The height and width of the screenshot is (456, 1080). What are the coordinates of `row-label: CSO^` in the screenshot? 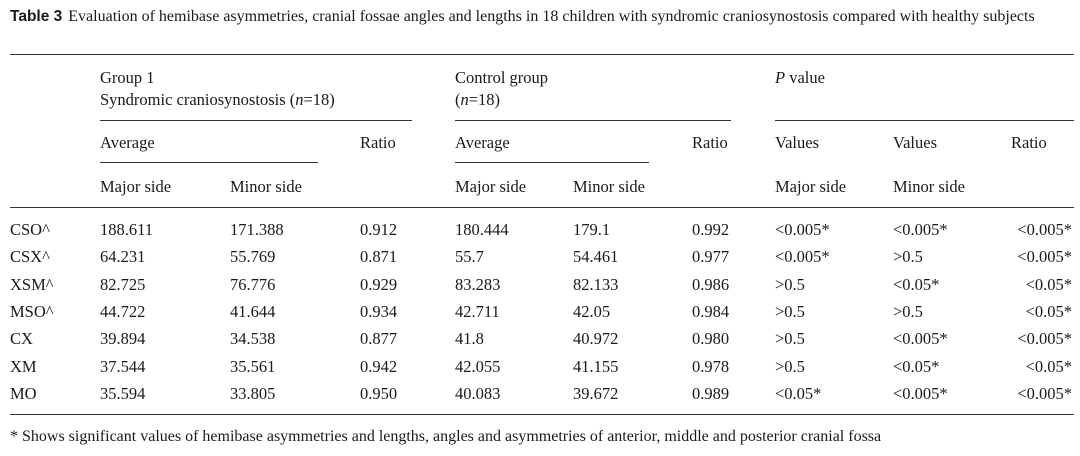 It's located at (30, 229).